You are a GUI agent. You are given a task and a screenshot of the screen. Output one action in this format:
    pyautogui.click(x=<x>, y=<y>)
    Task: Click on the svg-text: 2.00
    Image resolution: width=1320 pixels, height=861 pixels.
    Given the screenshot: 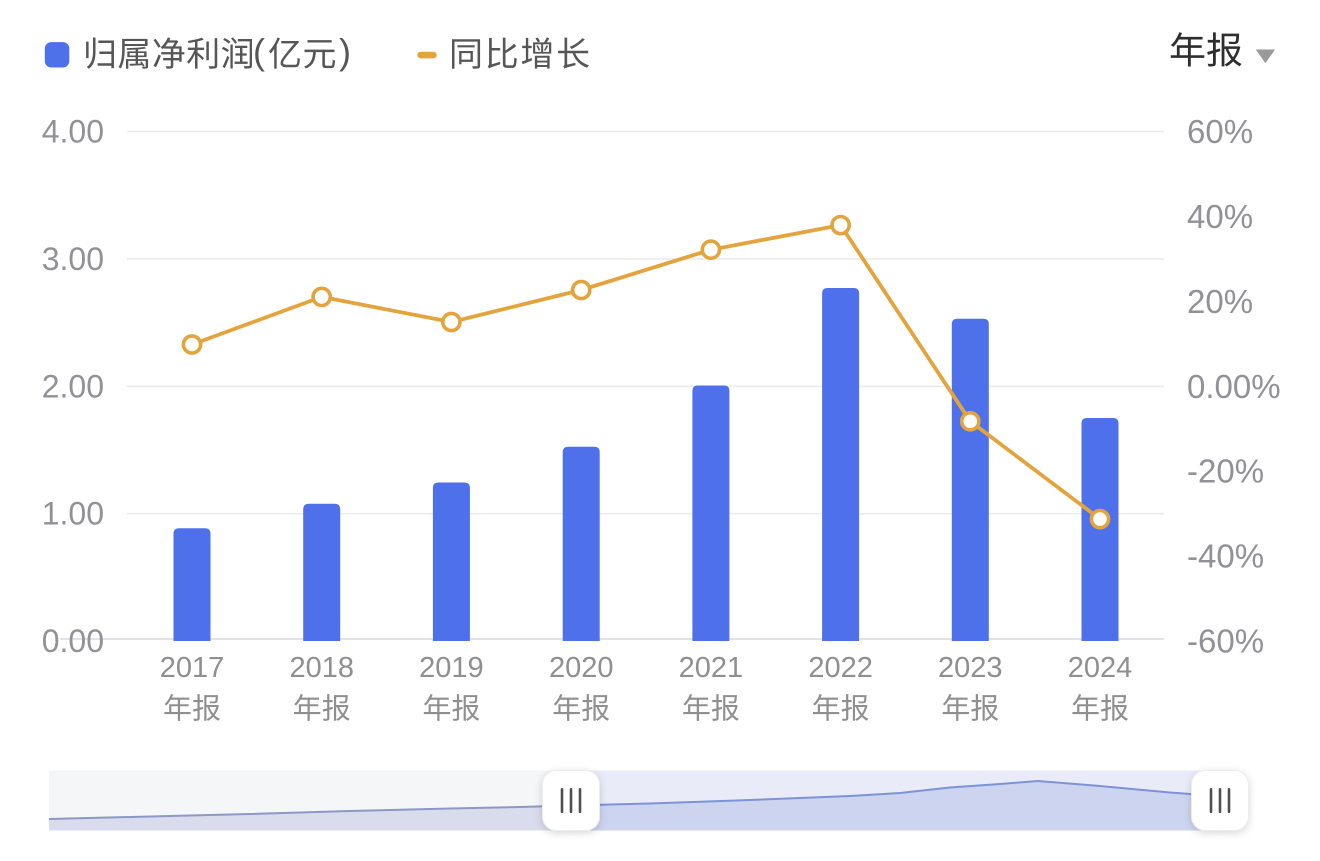 What is the action you would take?
    pyautogui.click(x=73, y=386)
    